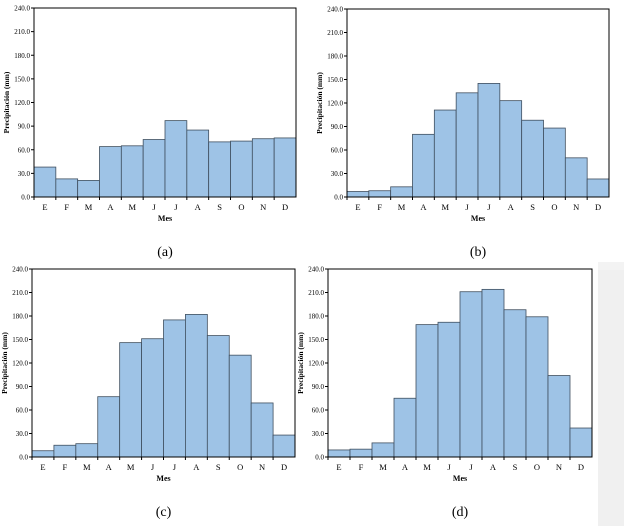 This screenshot has width=624, height=526. What do you see at coordinates (22, 103) in the screenshot?
I see `y-tick-label: 120.0` at bounding box center [22, 103].